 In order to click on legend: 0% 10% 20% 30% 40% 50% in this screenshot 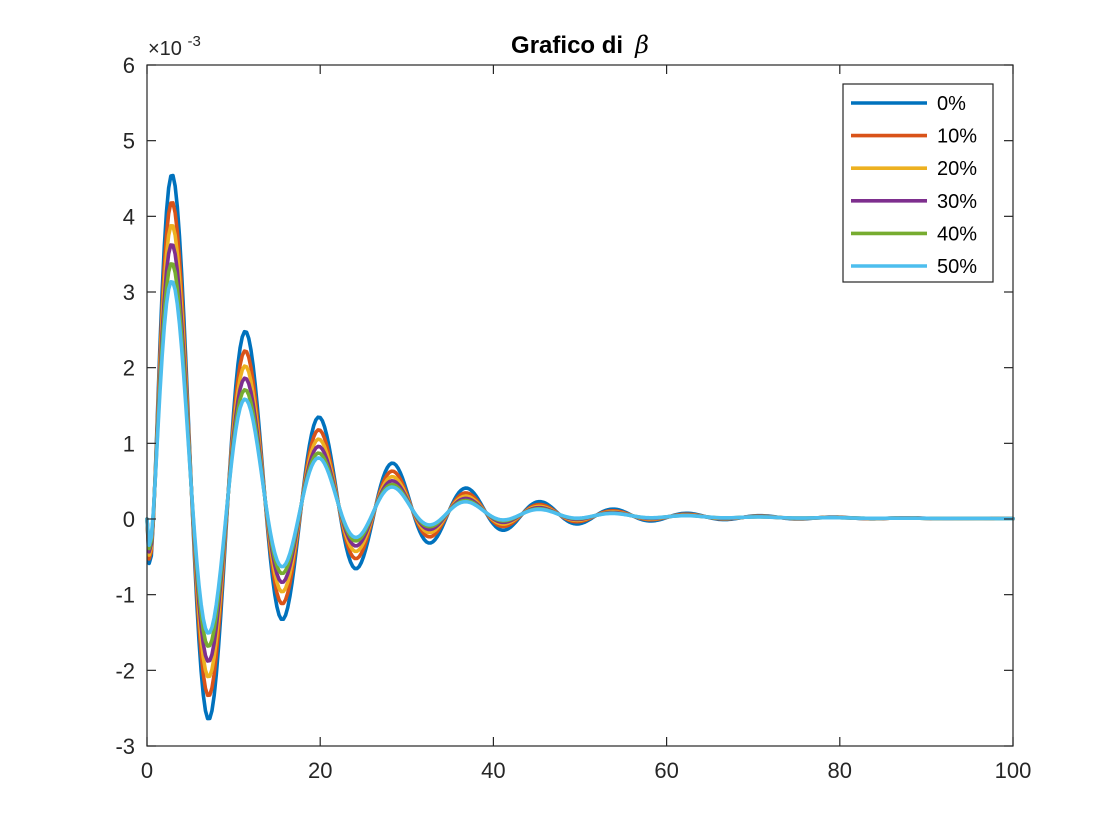, I will do `click(918, 183)`.